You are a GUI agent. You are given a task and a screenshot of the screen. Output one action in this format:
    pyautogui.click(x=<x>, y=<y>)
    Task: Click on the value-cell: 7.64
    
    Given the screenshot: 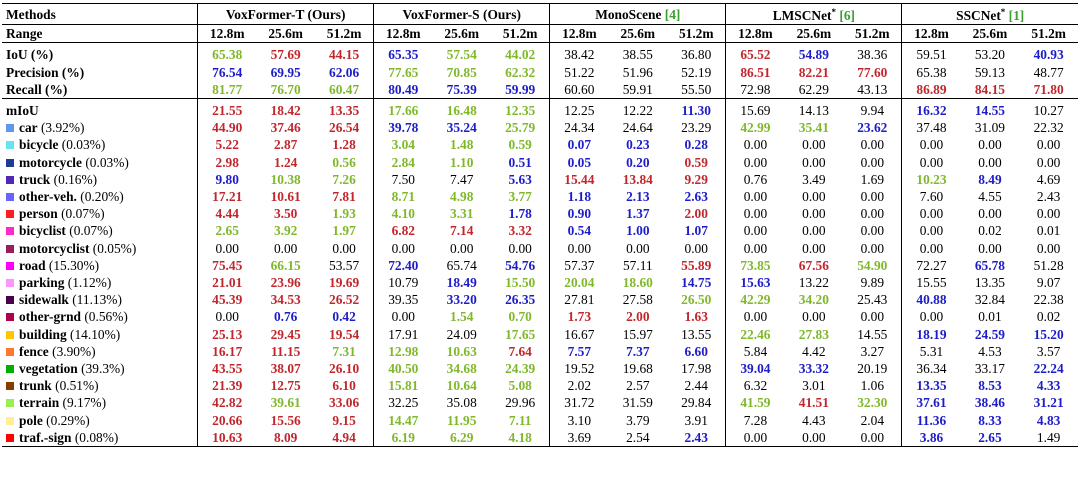 What is the action you would take?
    pyautogui.click(x=520, y=351)
    